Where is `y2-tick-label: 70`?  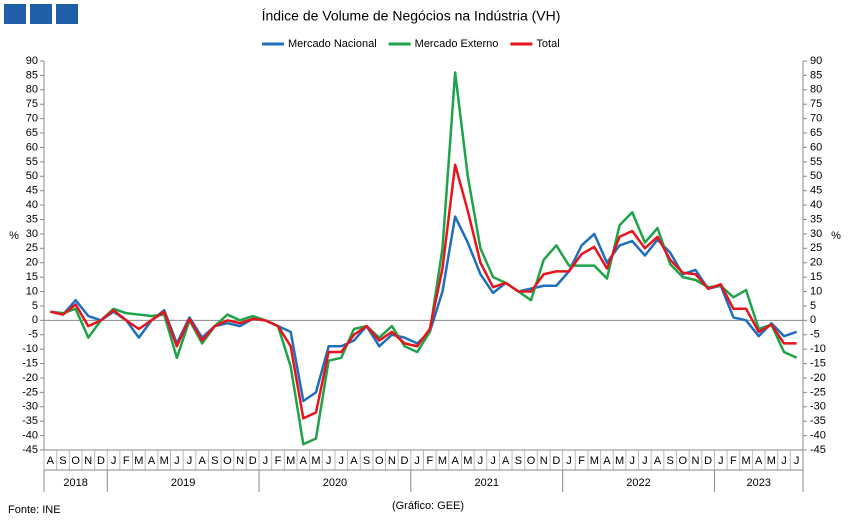 y2-tick-label: 70 is located at coordinates (816, 119).